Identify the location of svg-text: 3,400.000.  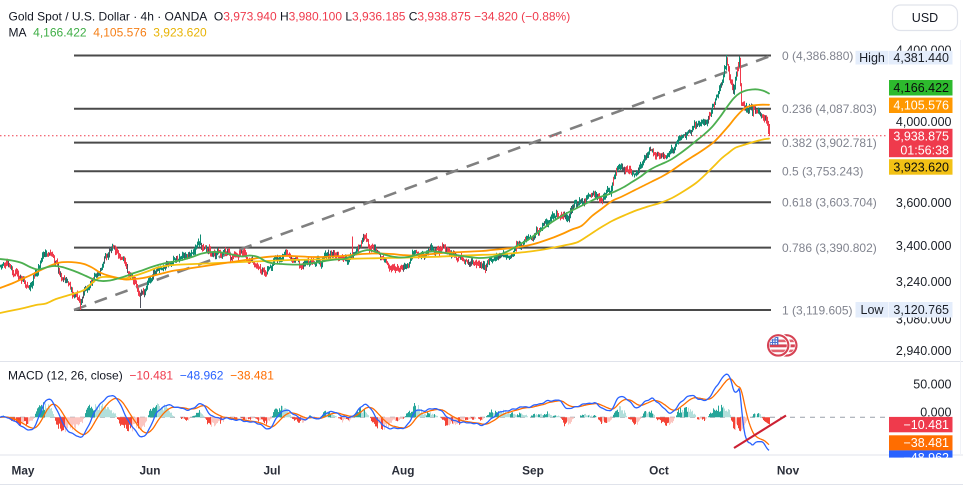
(924, 246).